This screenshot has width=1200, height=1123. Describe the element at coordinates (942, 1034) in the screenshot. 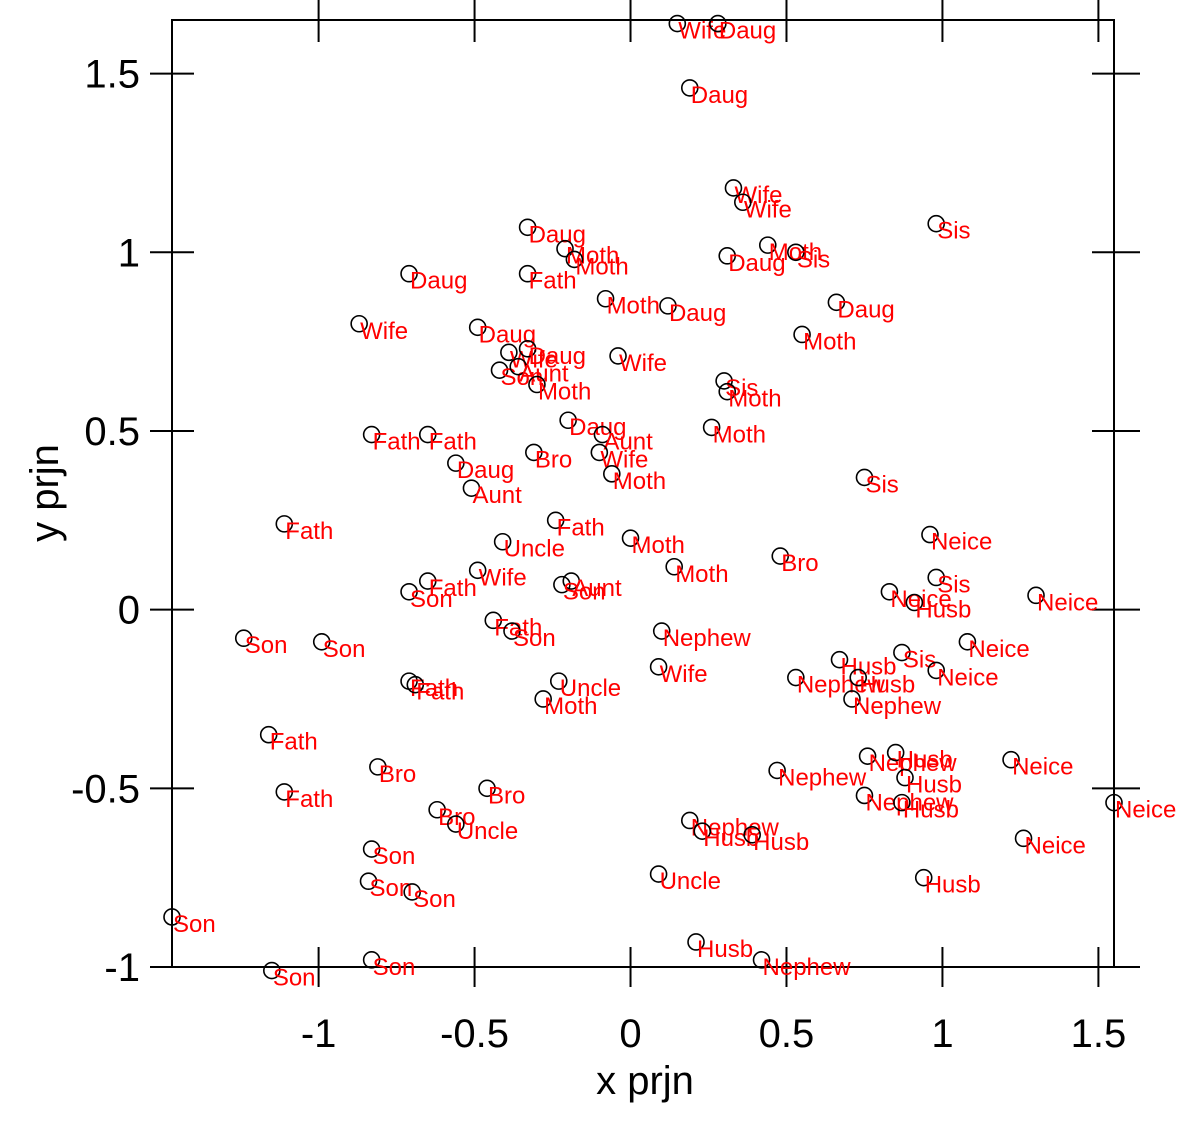

I see `x-tick-label: 1` at that location.